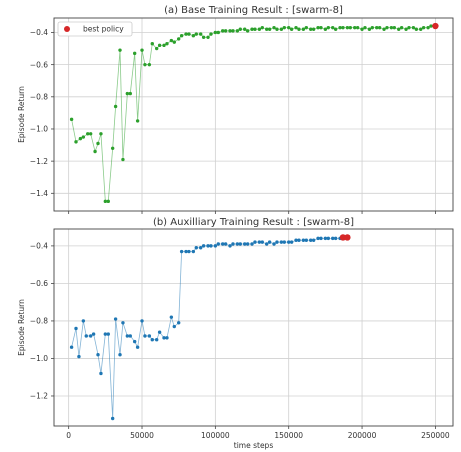  What do you see at coordinates (39, 246) in the screenshot?
I see `y-tick-label: −0.4` at bounding box center [39, 246].